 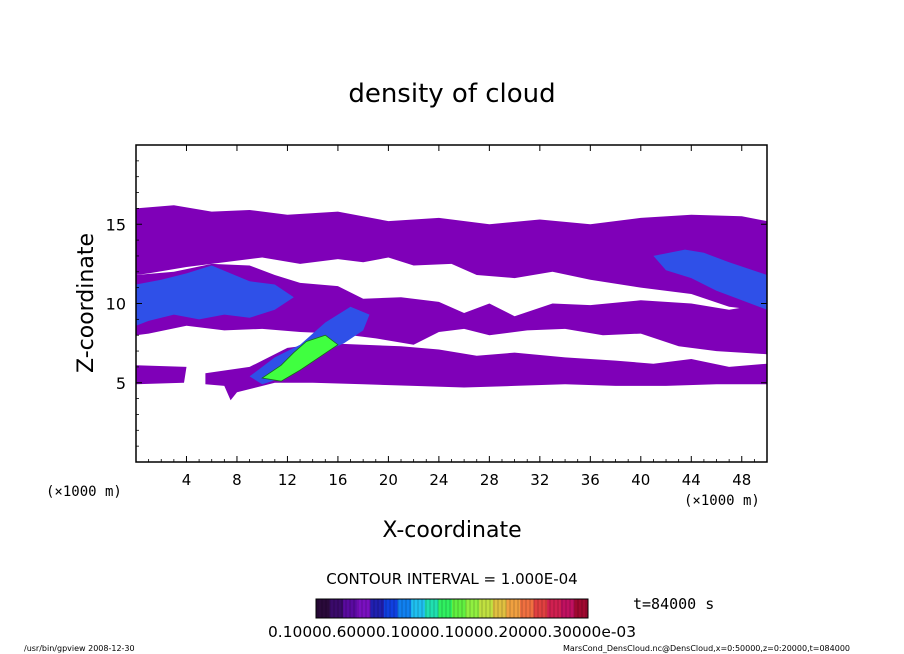 I want to click on x-unit-label-left: (×1000 m), so click(x=84, y=492).